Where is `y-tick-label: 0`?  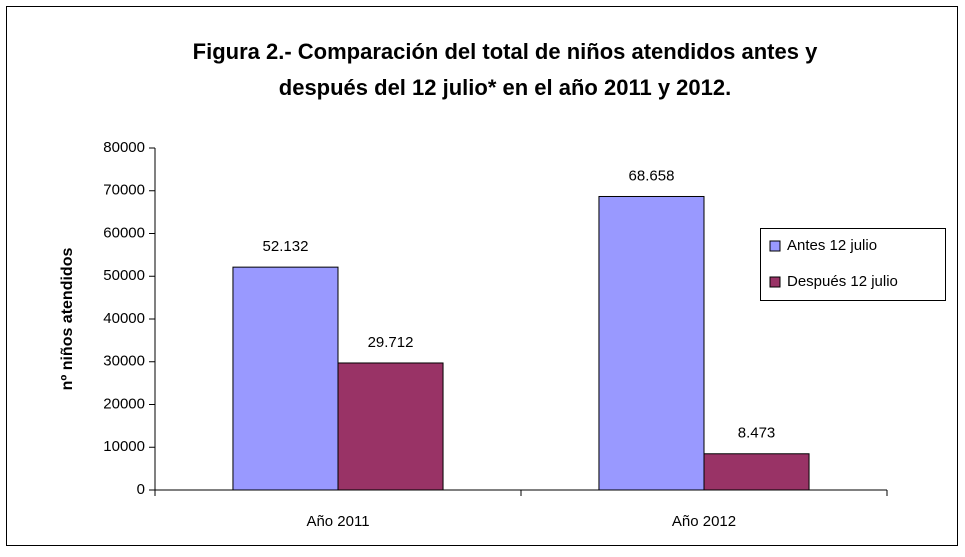 y-tick-label: 0 is located at coordinates (141, 489).